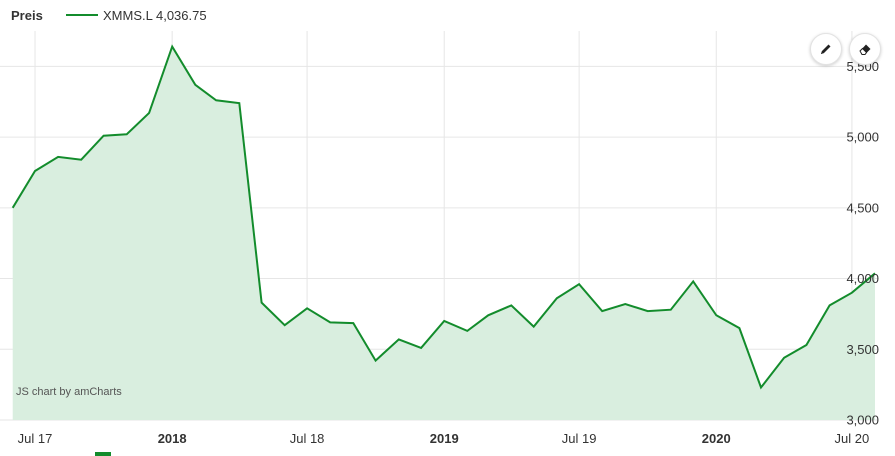  Describe the element at coordinates (862, 349) in the screenshot. I see `y-tick-label: 3,500` at that location.